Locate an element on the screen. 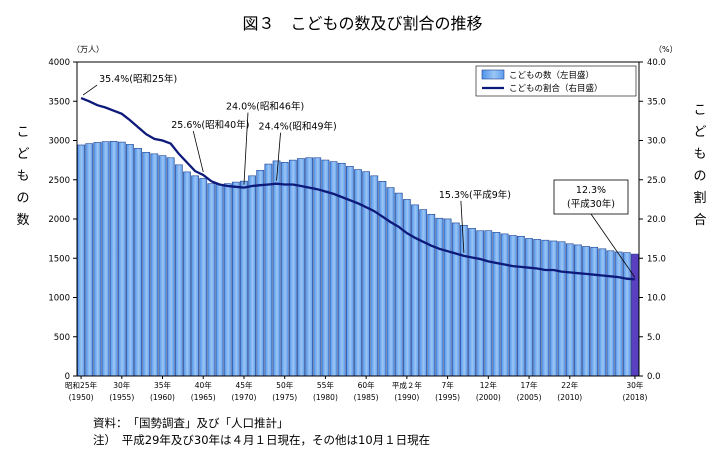 The height and width of the screenshot is (466, 725). right-axis-title-char: 割 is located at coordinates (700, 198).